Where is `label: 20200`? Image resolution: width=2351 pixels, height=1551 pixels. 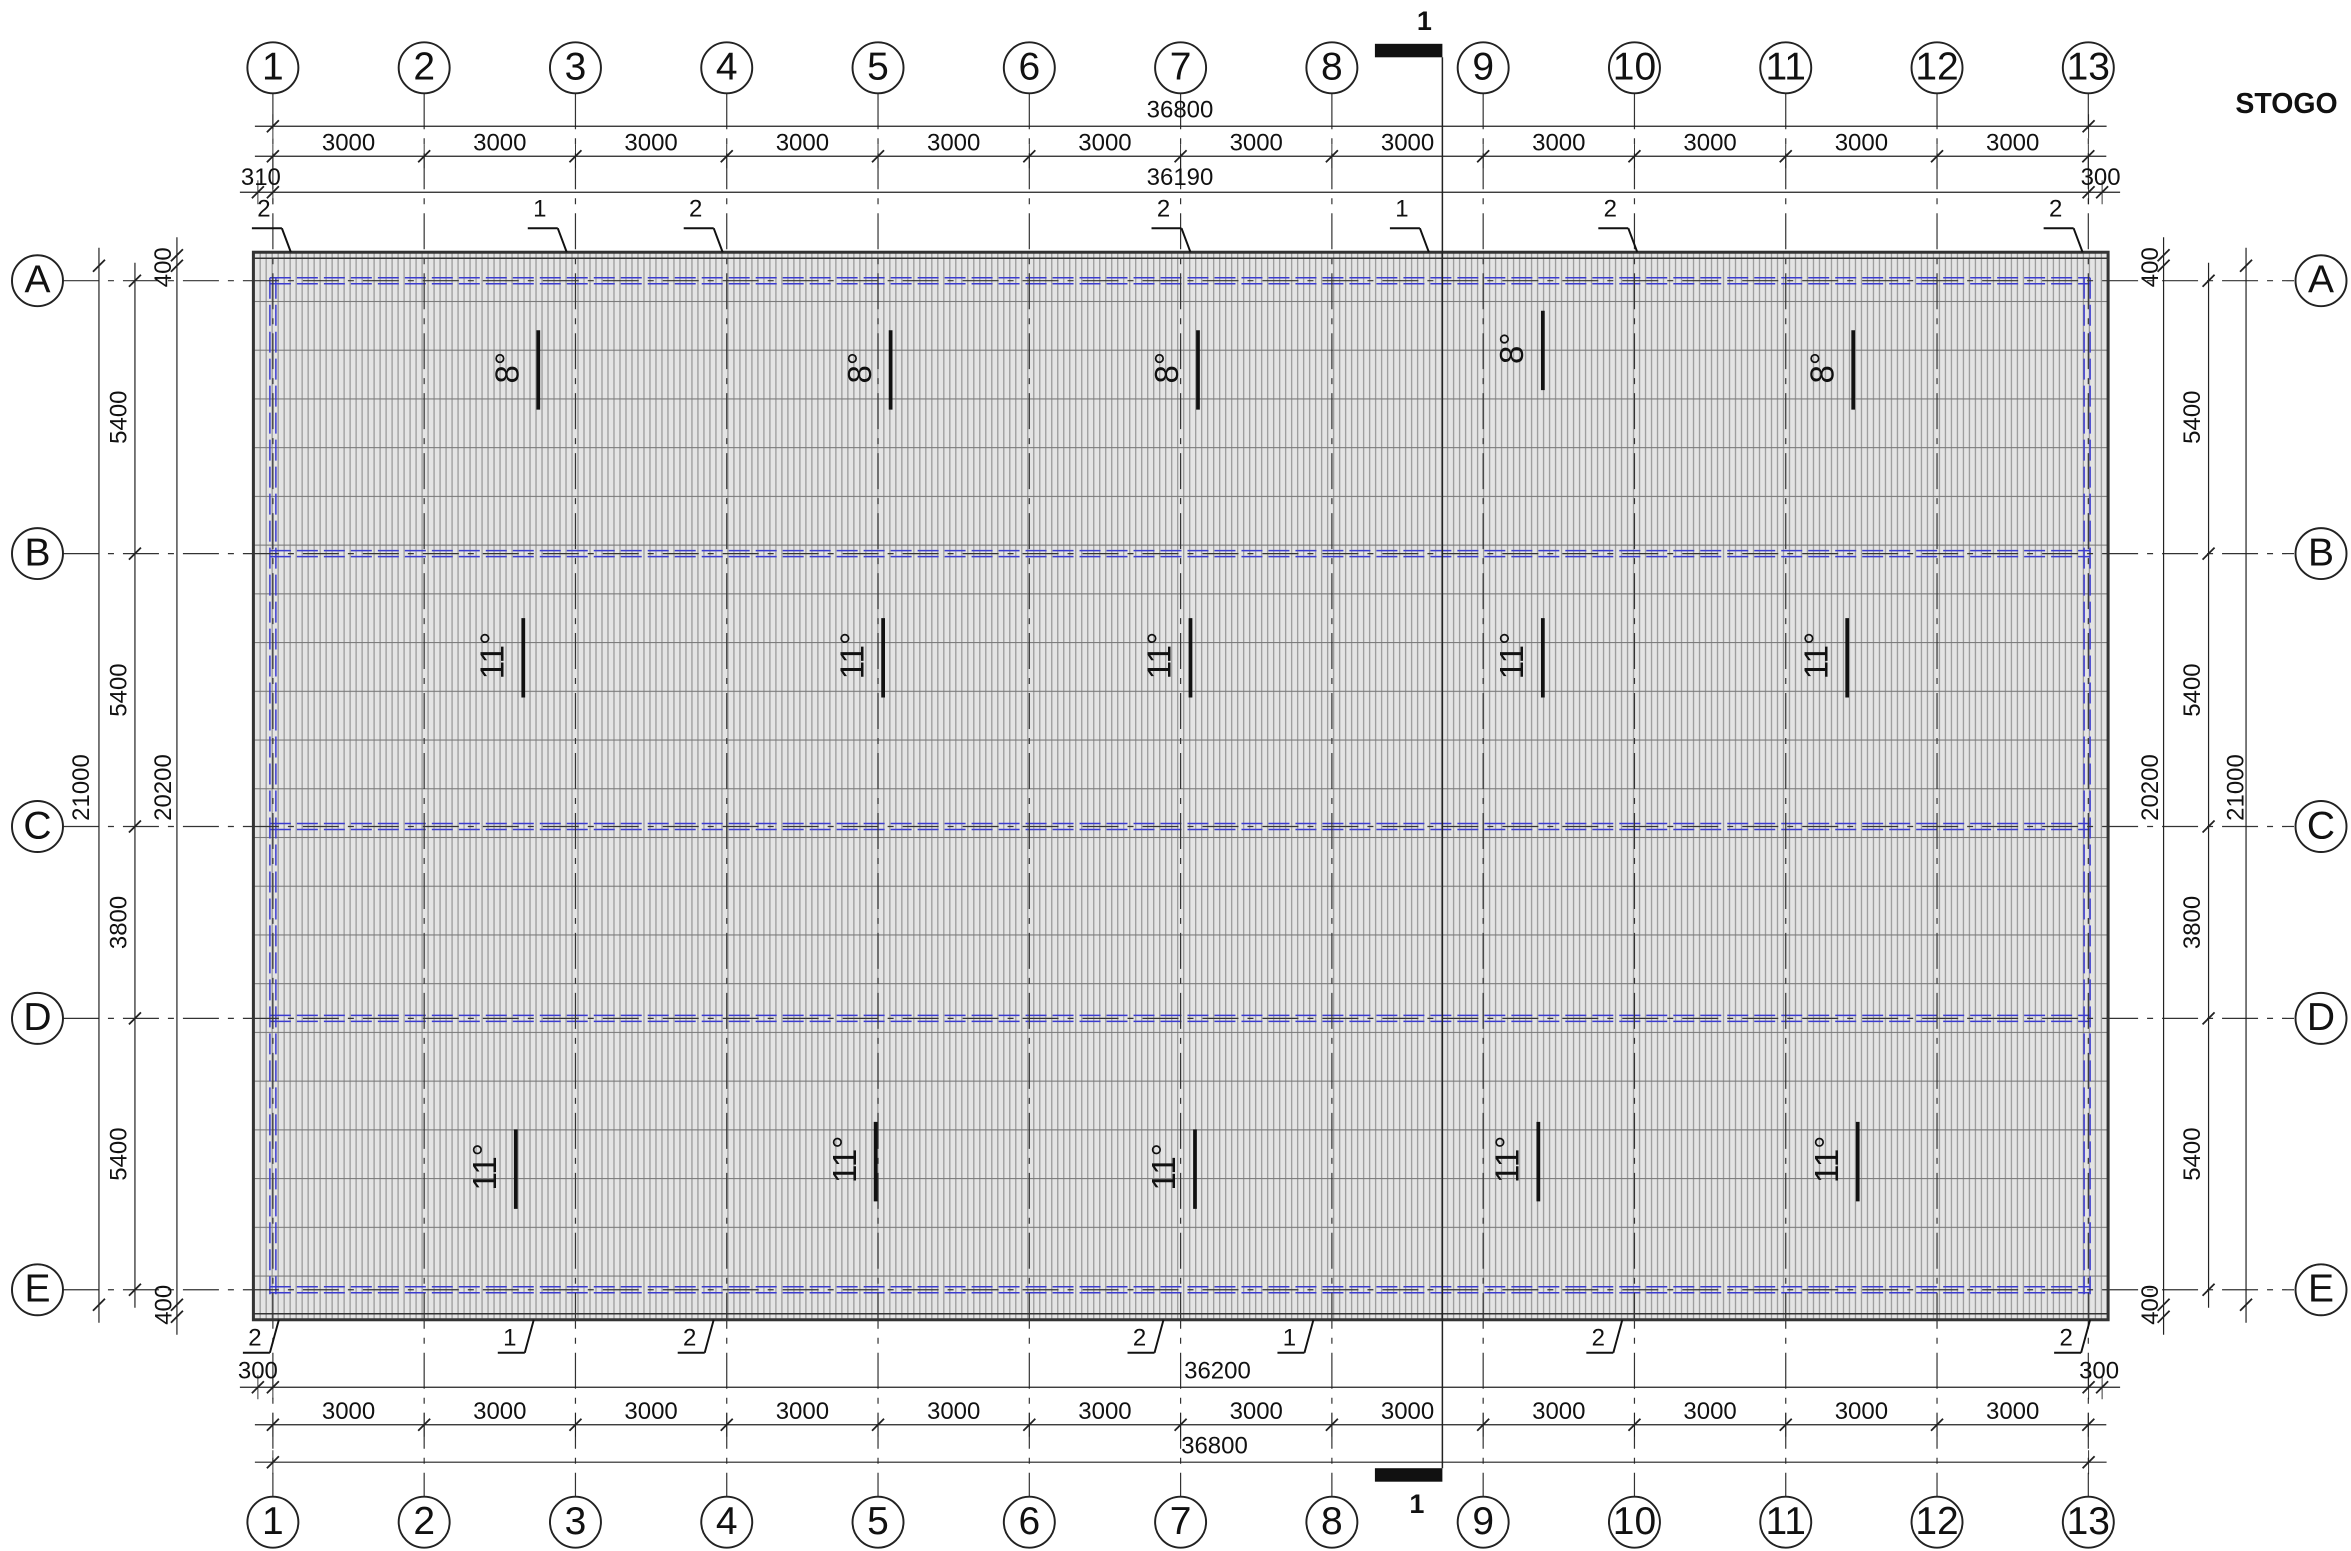 label: 20200 is located at coordinates (2150, 787).